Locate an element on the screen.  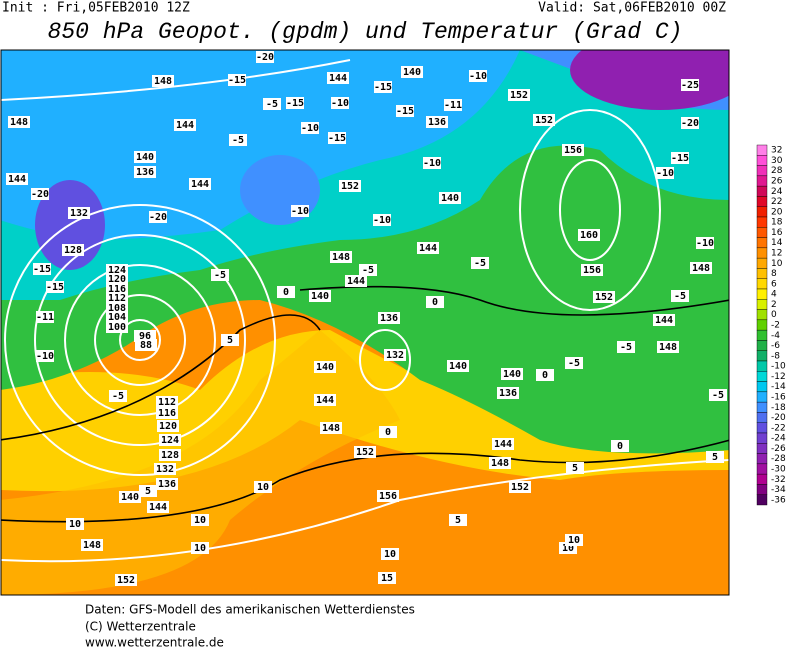
height-label: 132 is located at coordinates (395, 355).